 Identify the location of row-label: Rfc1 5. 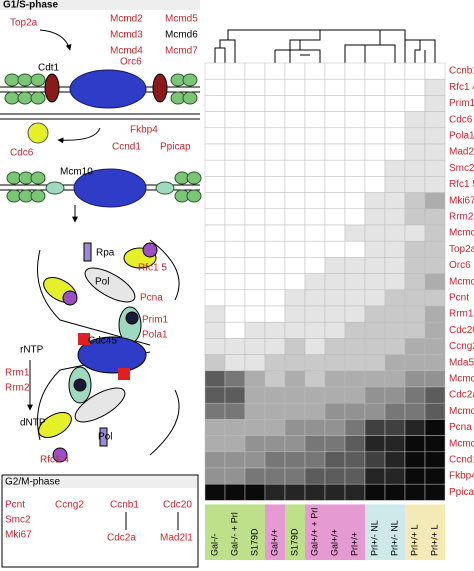
(461, 184).